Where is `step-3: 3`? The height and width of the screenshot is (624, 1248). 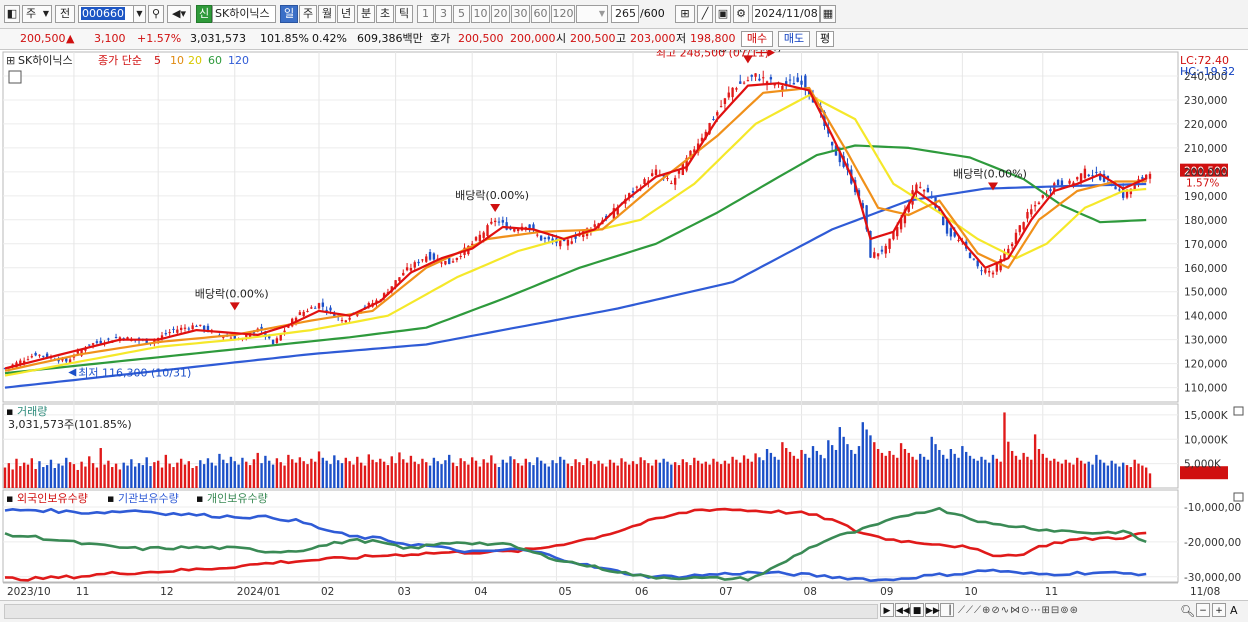
step-3: 3 is located at coordinates (443, 14).